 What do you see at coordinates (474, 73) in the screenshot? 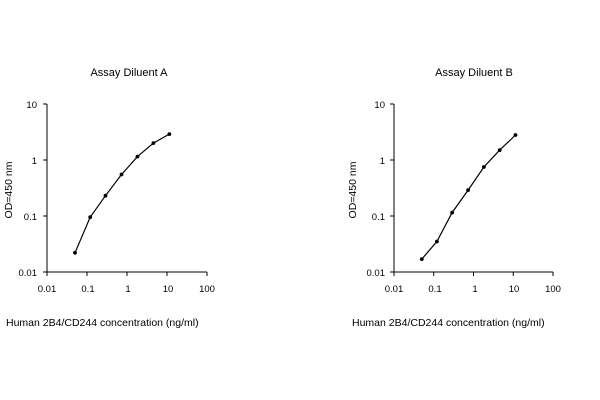
I see `chart-title: Assay Diluent B` at bounding box center [474, 73].